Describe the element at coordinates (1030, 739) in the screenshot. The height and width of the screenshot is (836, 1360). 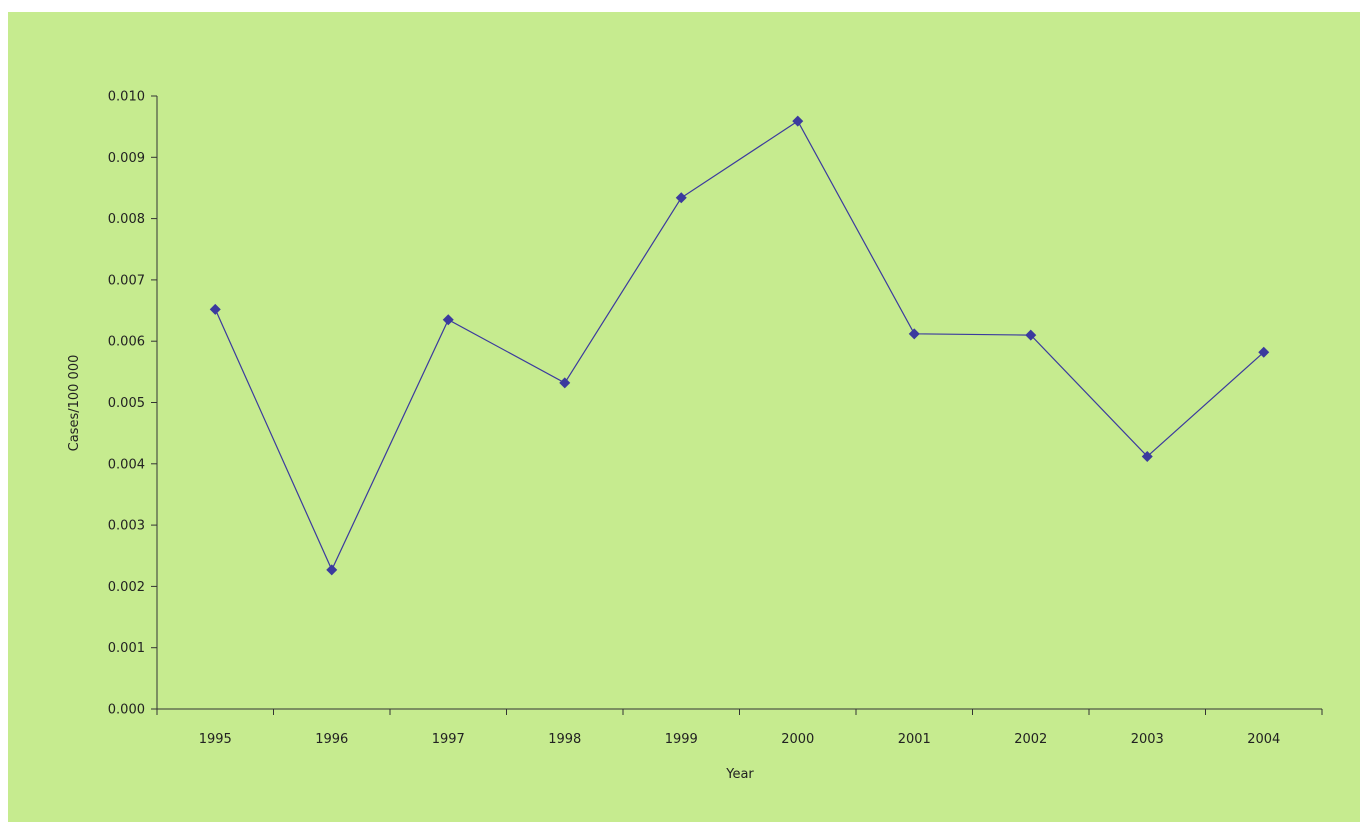
I see `x-tick-label: 2002` at that location.